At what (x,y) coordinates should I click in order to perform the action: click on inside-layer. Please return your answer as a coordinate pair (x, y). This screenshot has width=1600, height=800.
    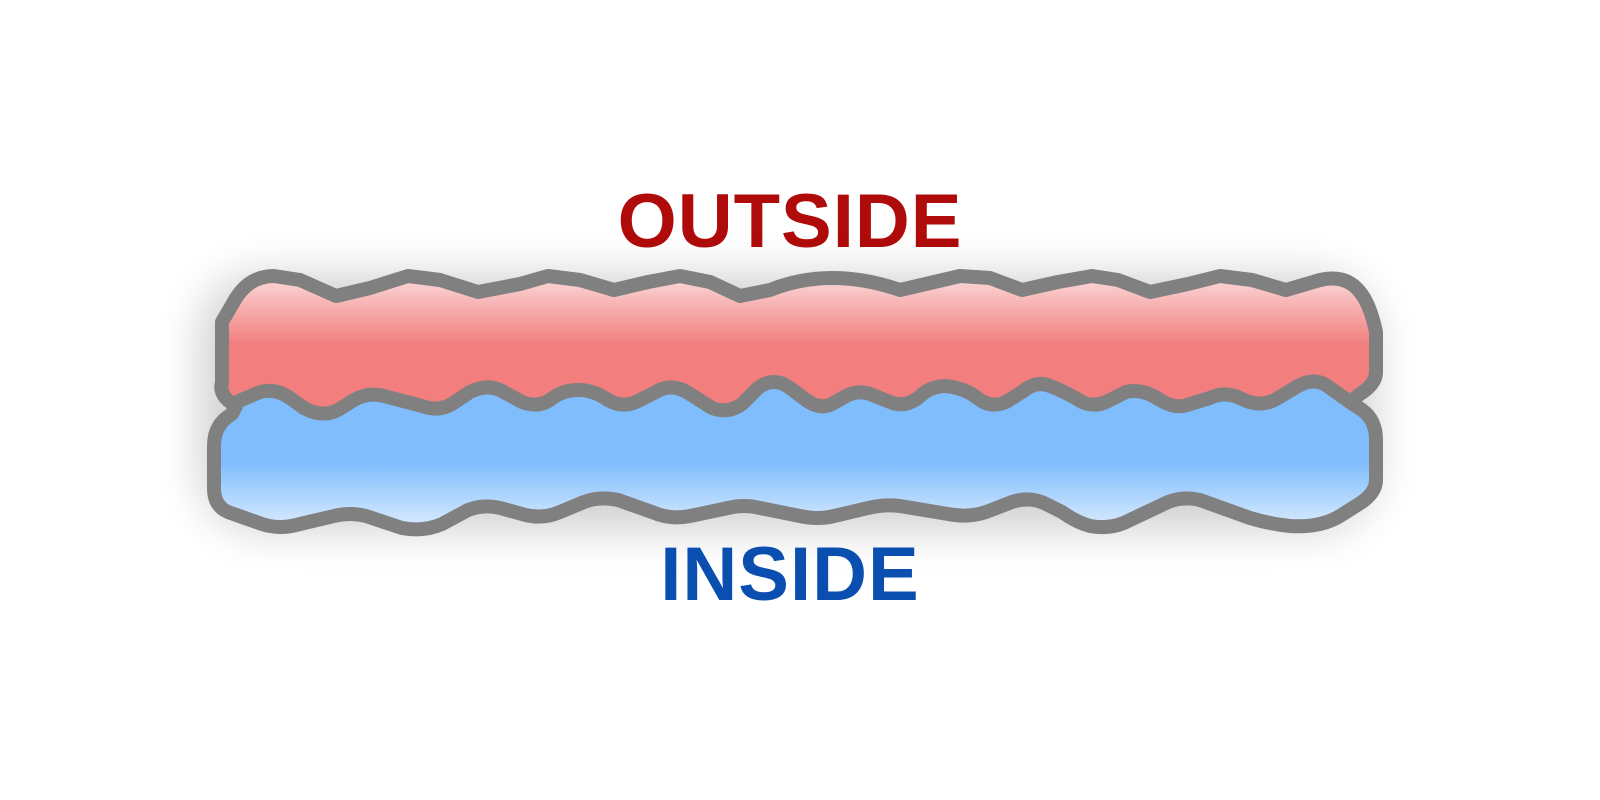
    Looking at the image, I should click on (795, 455).